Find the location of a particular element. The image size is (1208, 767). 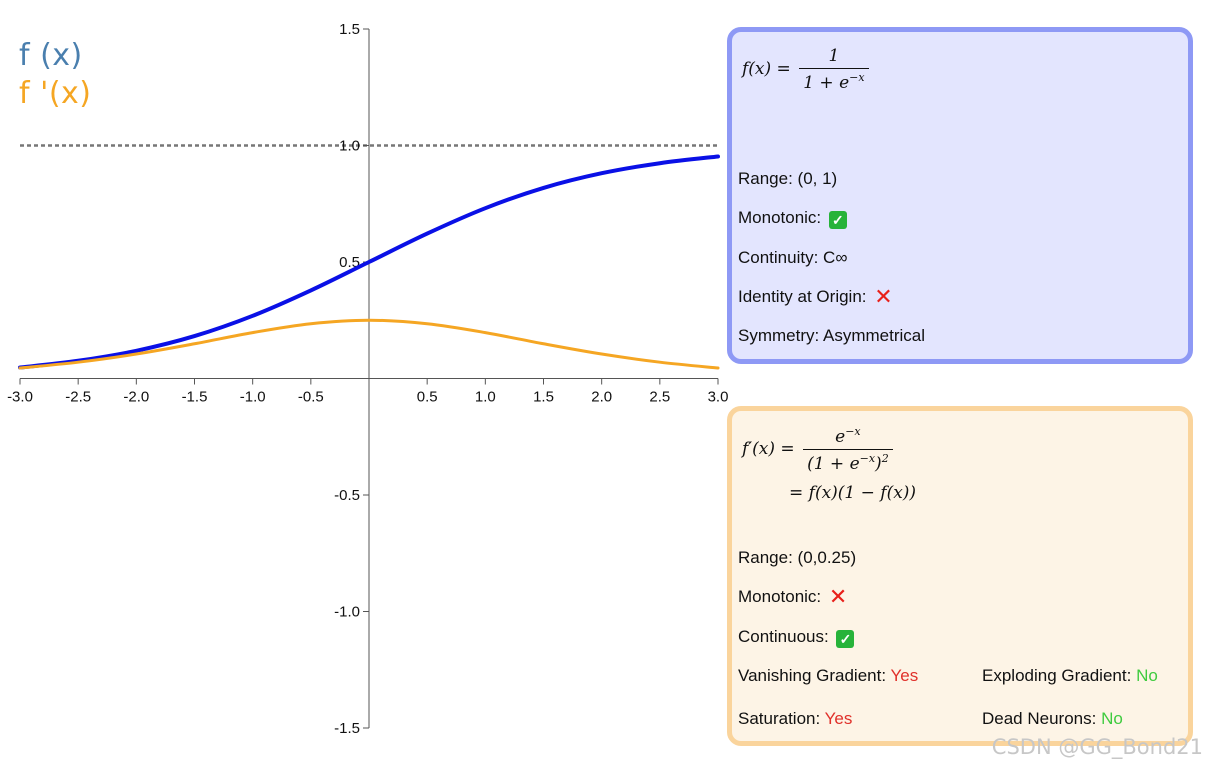

dformula-denominator: (1 + e−x)2 is located at coordinates (848, 461).